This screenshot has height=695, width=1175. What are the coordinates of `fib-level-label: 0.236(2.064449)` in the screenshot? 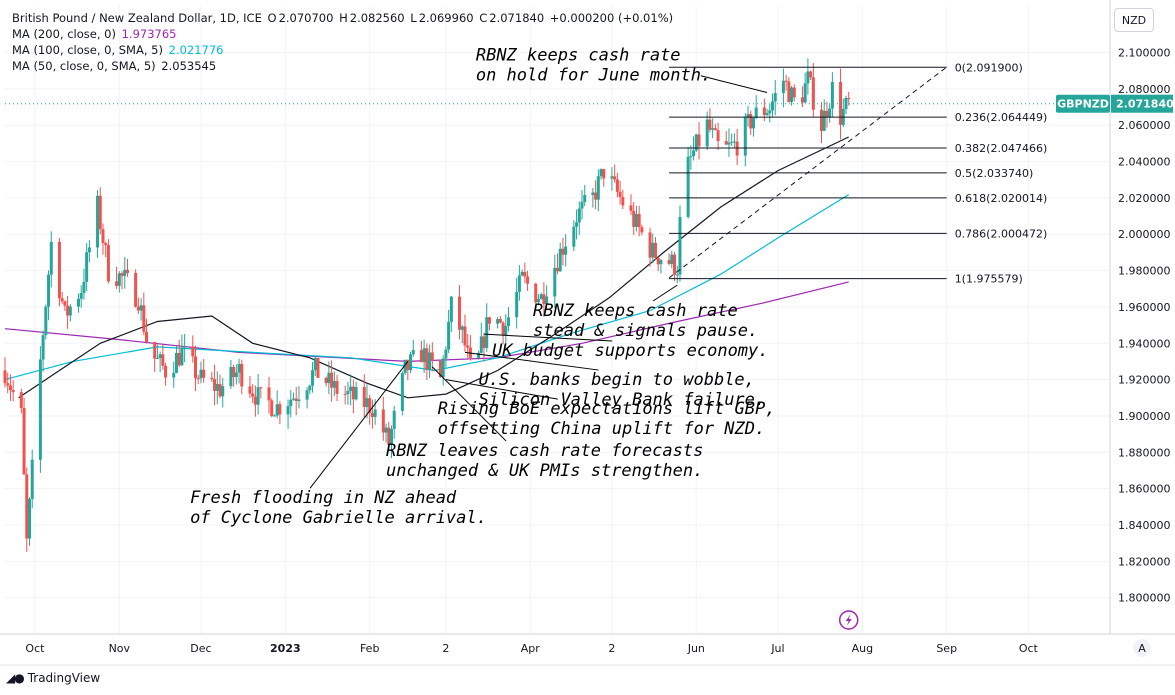 It's located at (1001, 117).